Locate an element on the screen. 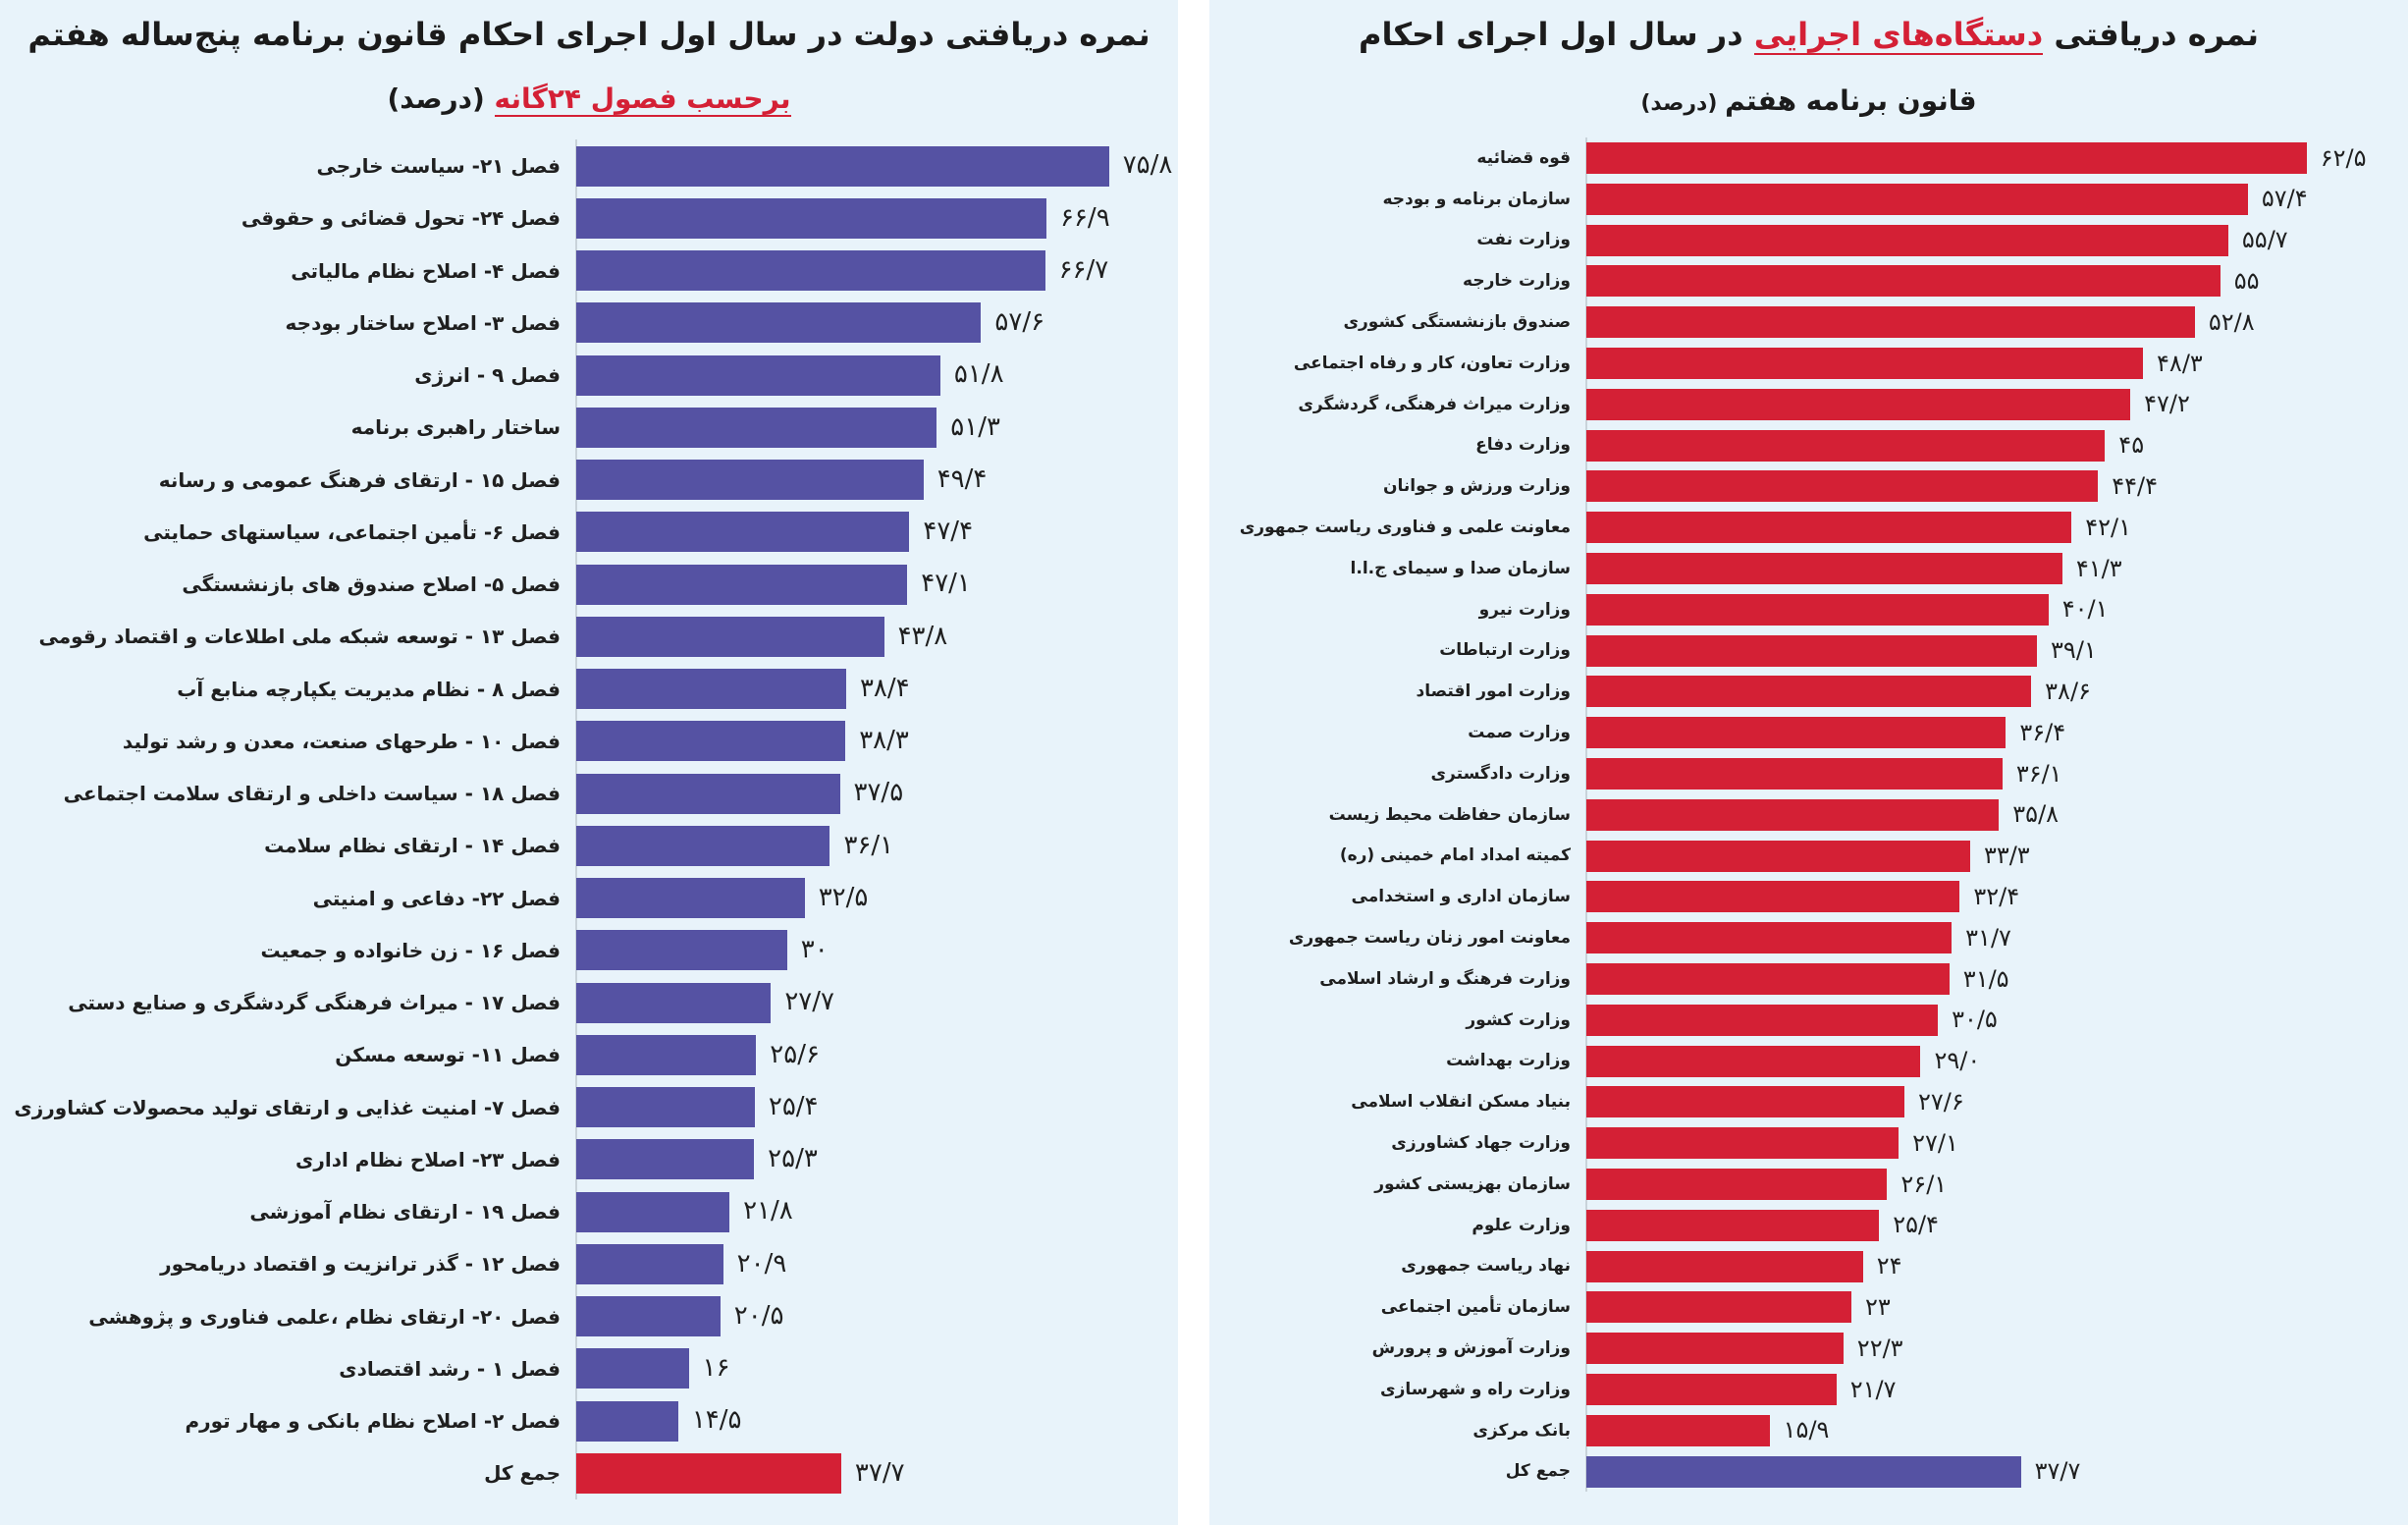  category-label: جمع کل is located at coordinates (1538, 1472).